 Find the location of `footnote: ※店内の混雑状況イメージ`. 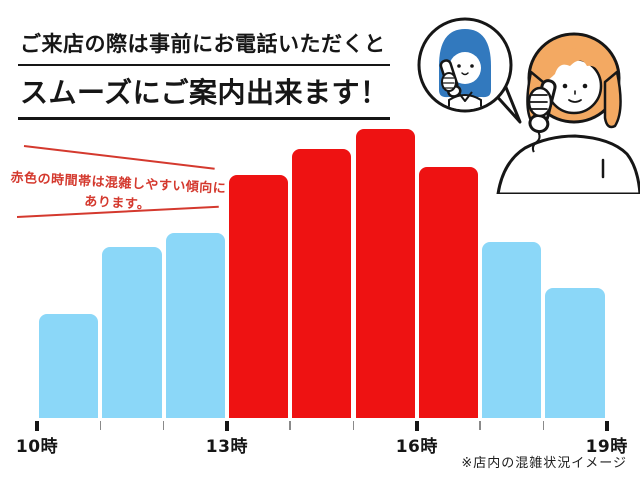

footnote: ※店内の混雑状況イメージ is located at coordinates (544, 463).